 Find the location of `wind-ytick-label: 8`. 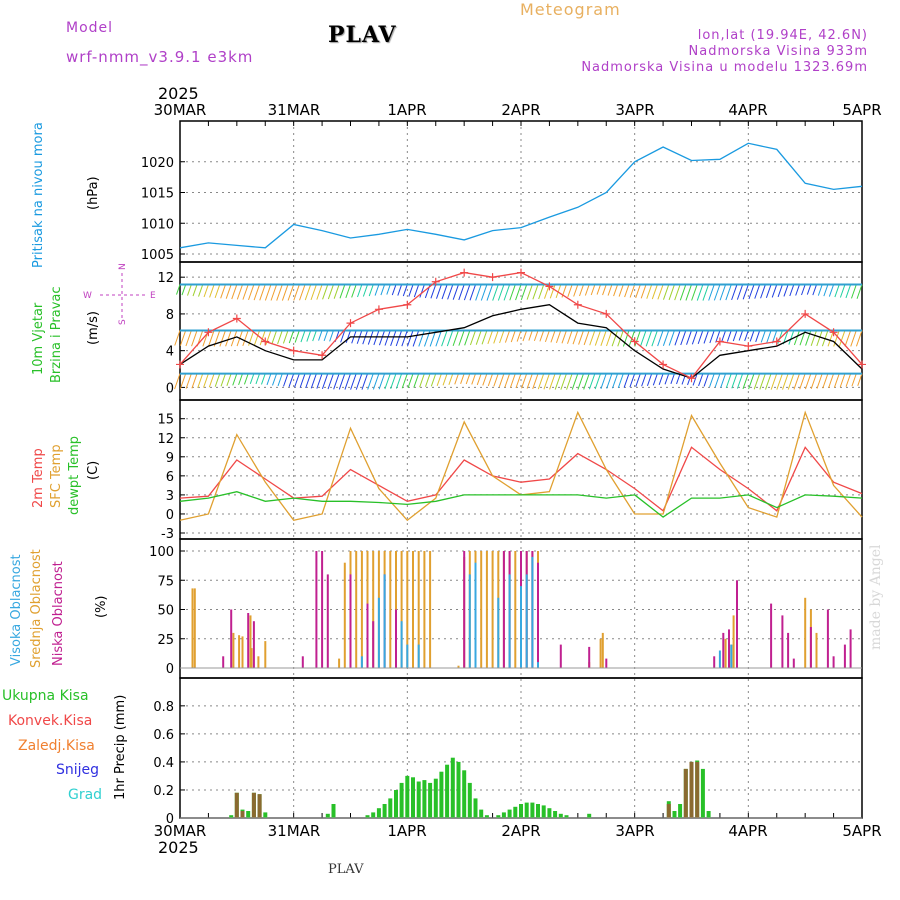

wind-ytick-label: 8 is located at coordinates (170, 315).